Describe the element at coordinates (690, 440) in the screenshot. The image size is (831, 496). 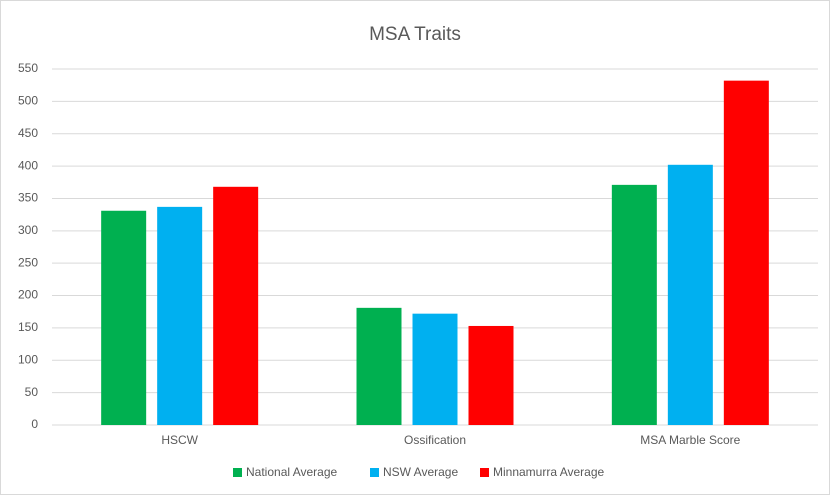
I see `x-tick-label: MSA Marble Score` at that location.